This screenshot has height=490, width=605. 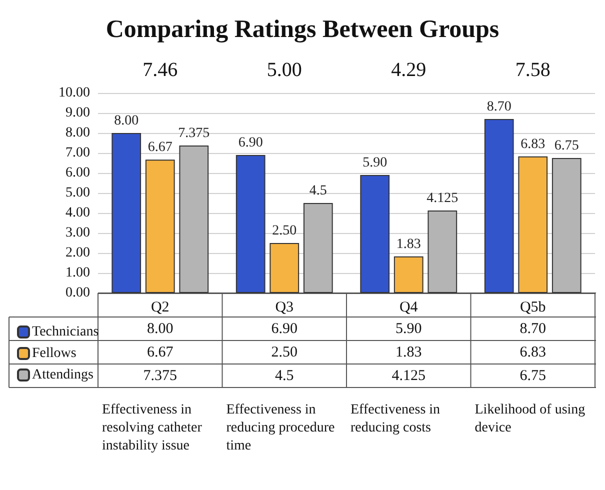 What do you see at coordinates (408, 308) in the screenshot?
I see `x-tick-label: Q4` at bounding box center [408, 308].